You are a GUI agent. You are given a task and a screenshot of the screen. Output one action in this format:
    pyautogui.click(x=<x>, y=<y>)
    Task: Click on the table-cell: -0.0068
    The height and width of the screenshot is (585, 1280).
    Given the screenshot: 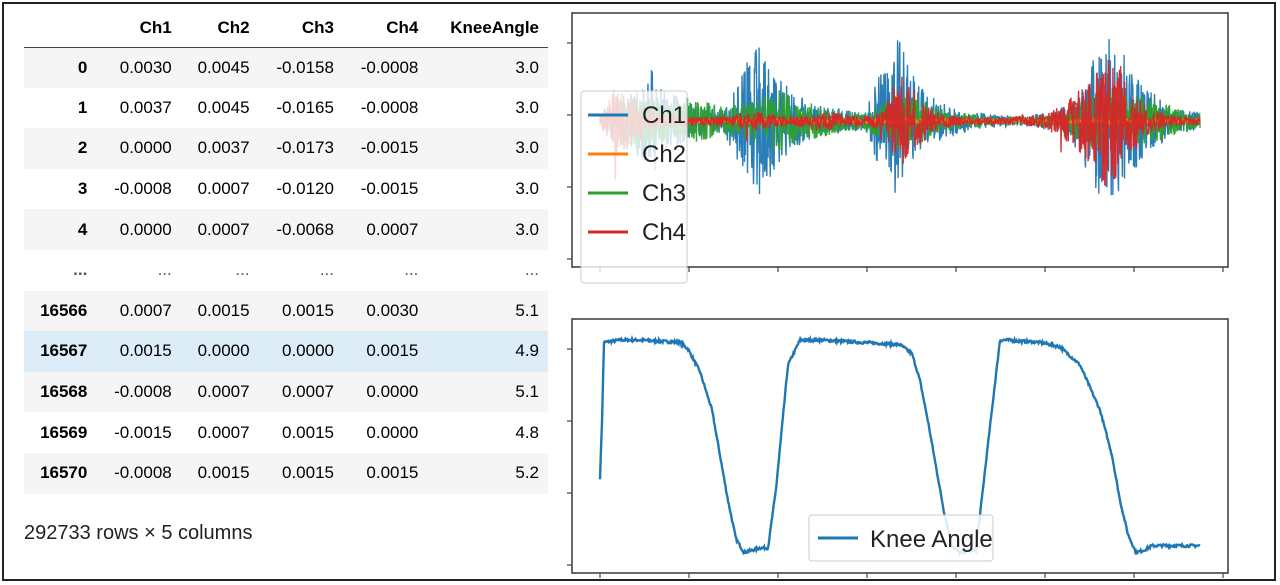 What is the action you would take?
    pyautogui.click(x=305, y=229)
    